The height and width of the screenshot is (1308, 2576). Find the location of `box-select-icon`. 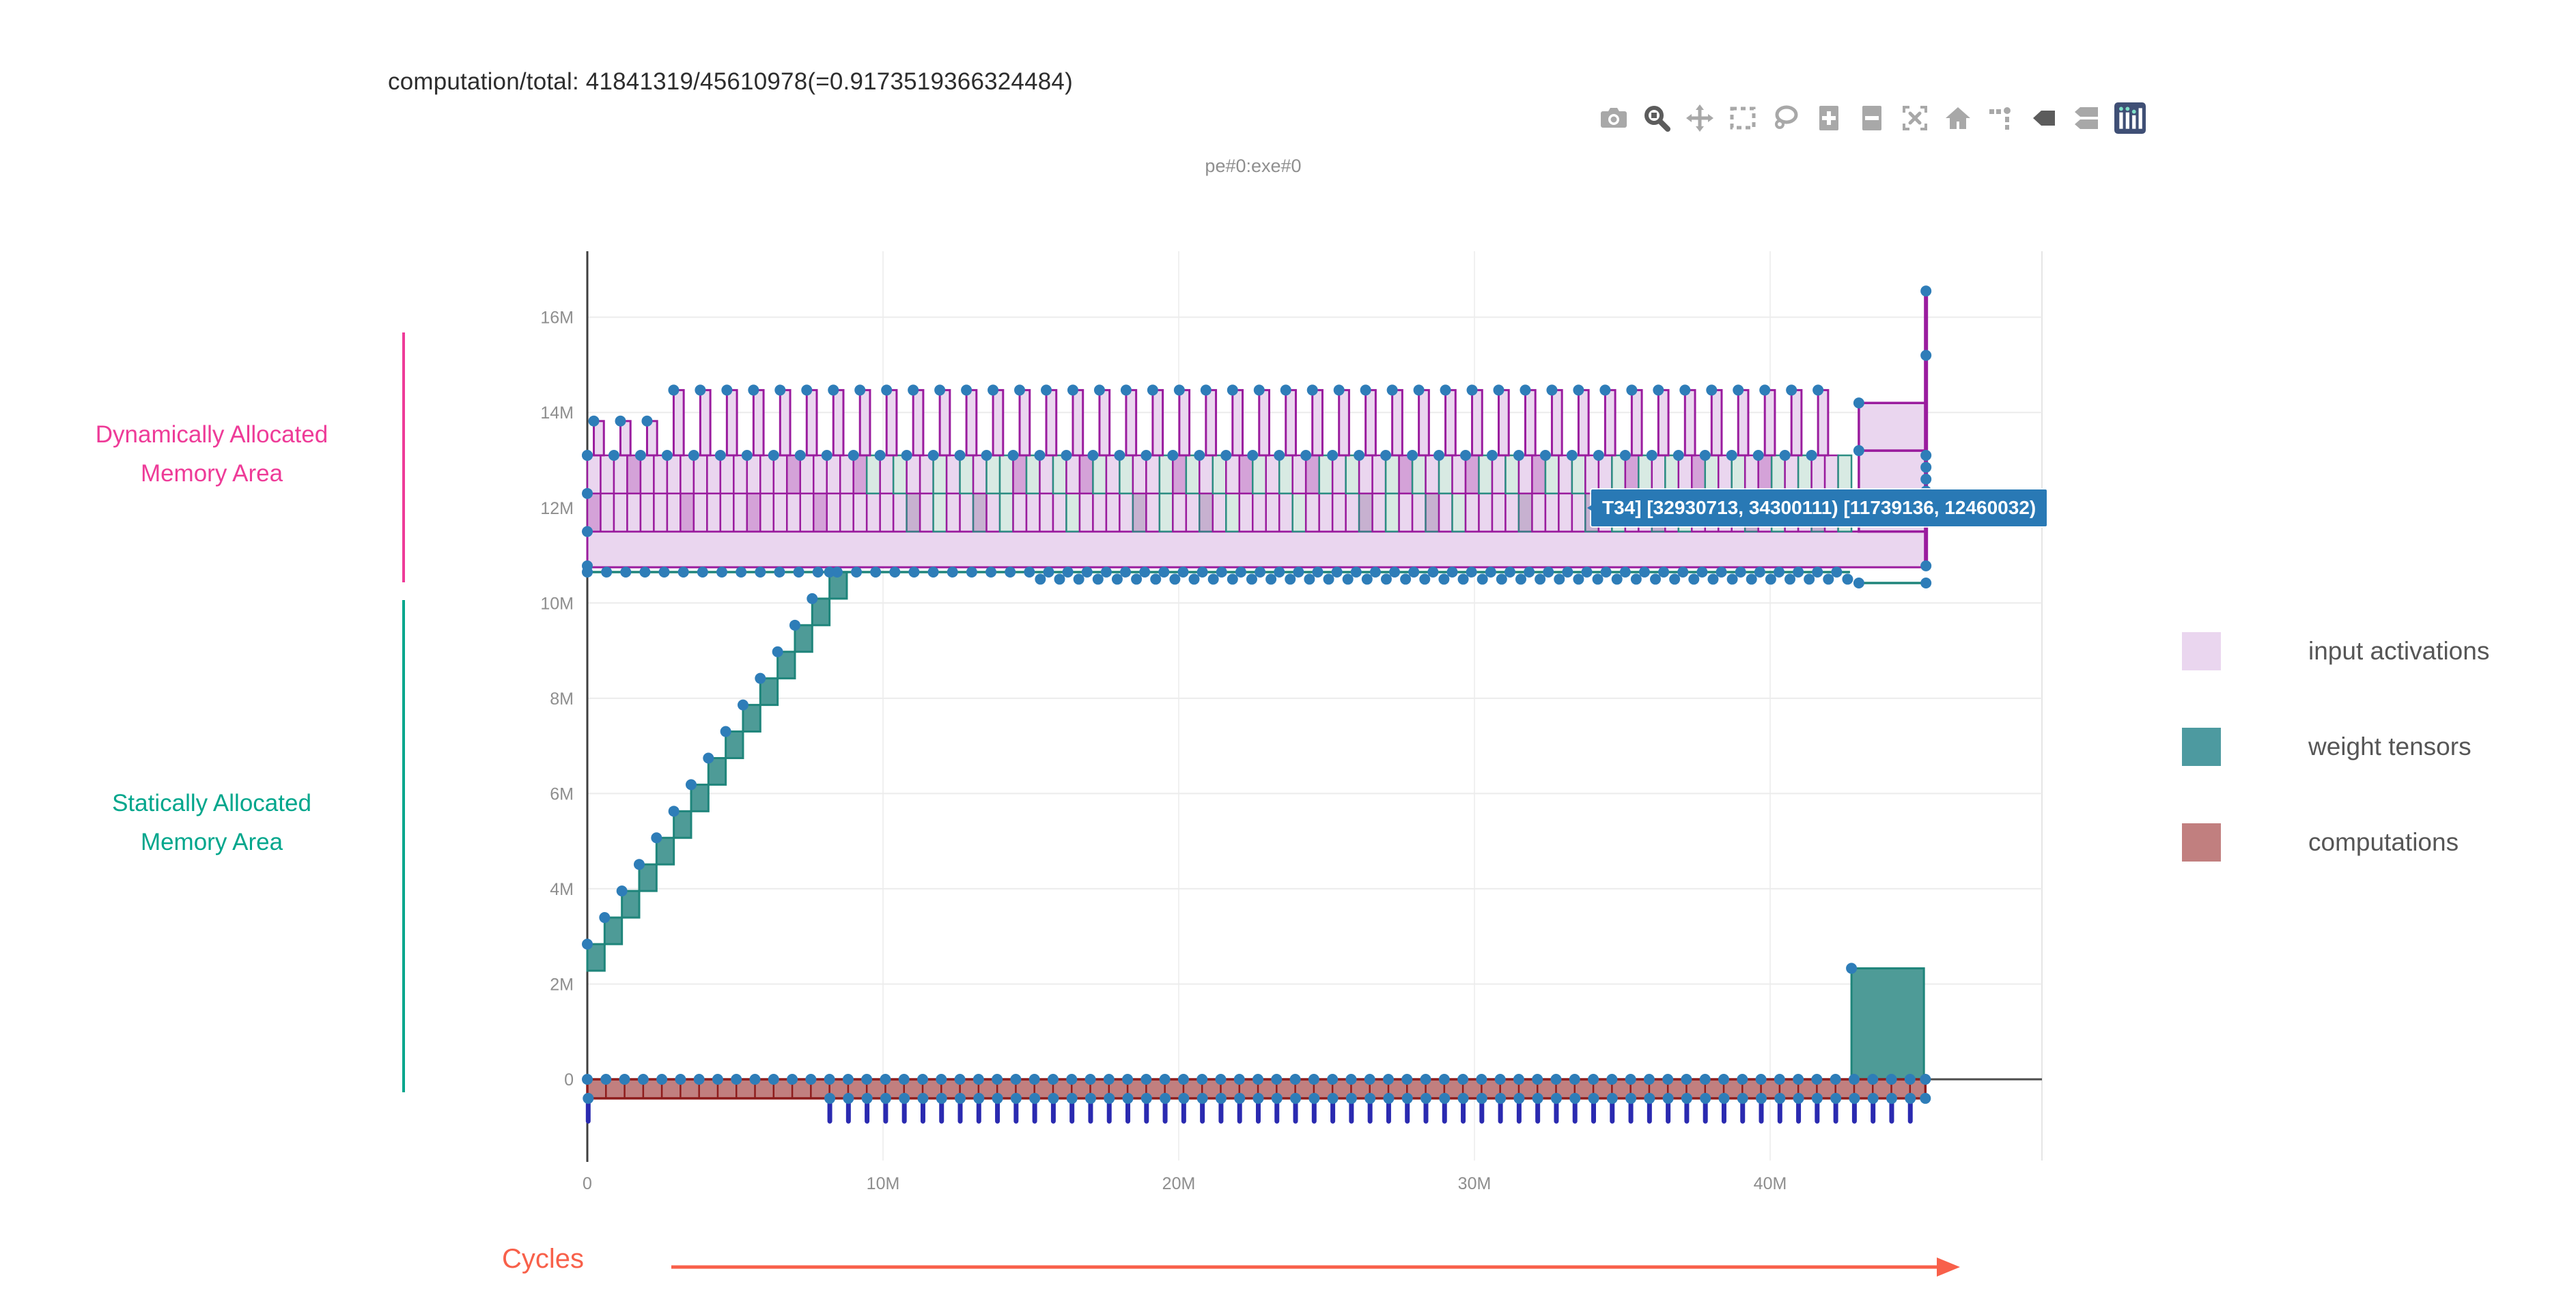

box-select-icon is located at coordinates (1743, 118).